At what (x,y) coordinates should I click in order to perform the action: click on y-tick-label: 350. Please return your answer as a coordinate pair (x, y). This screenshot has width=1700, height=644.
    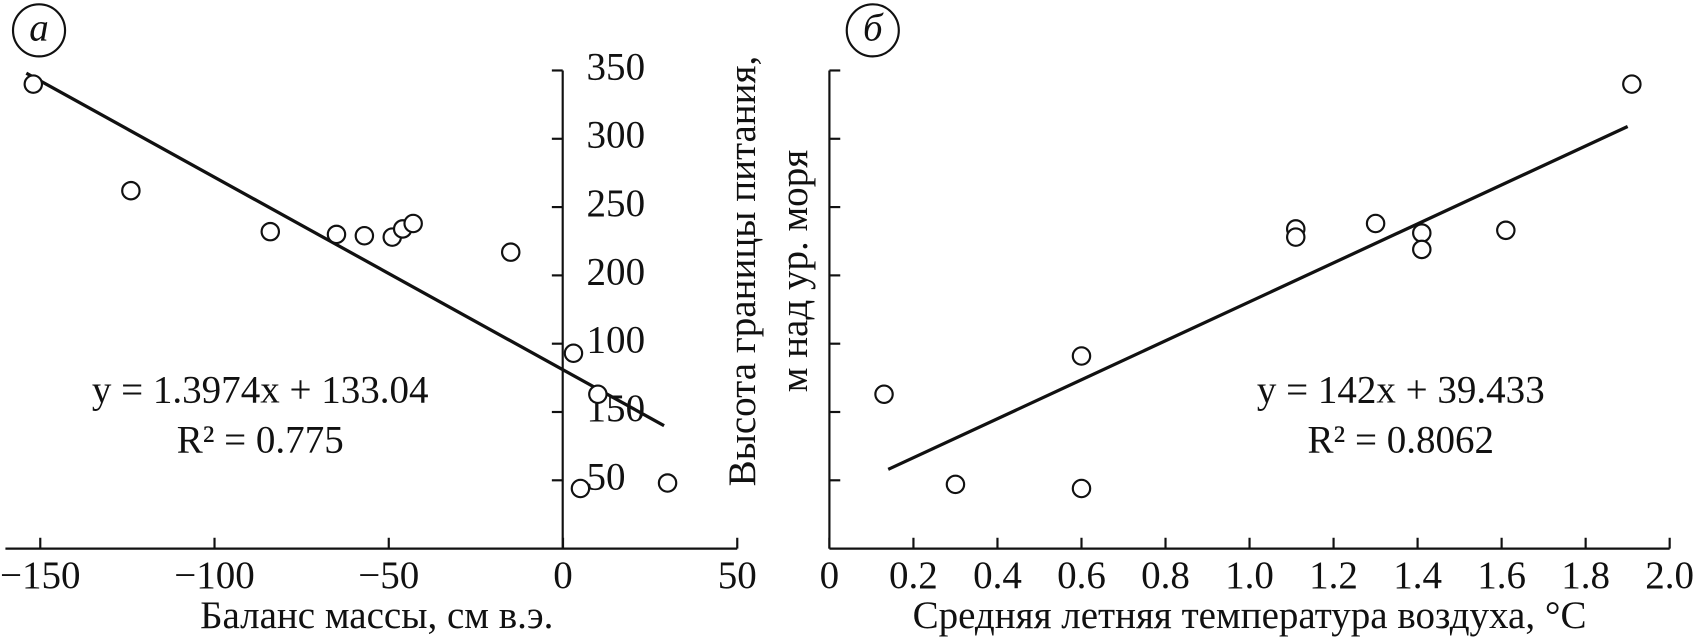
    Looking at the image, I should click on (616, 66).